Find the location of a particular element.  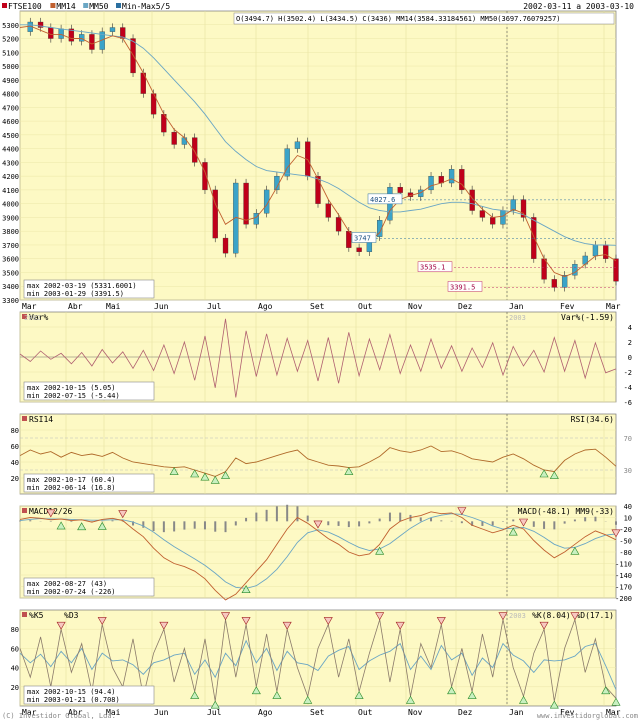

level-label: 3747 is located at coordinates (362, 238).